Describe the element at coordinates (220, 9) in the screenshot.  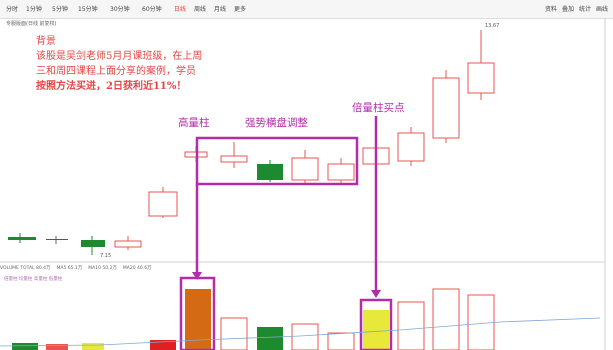
I see `period-tab-8: 月线` at that location.